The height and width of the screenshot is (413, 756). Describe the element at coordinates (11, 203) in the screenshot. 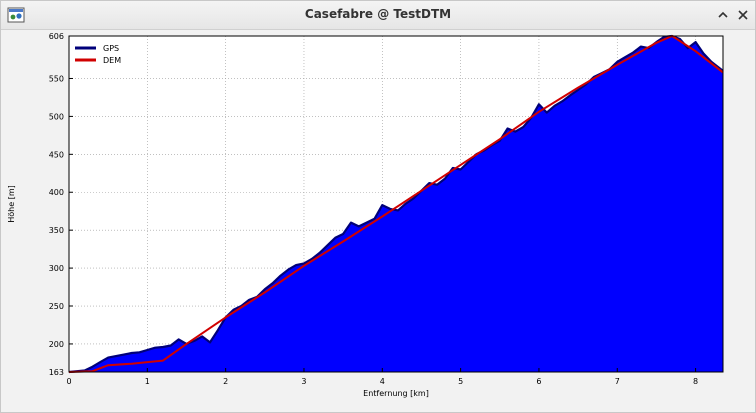

I see `y-axis-label: Höhe [m]` at that location.